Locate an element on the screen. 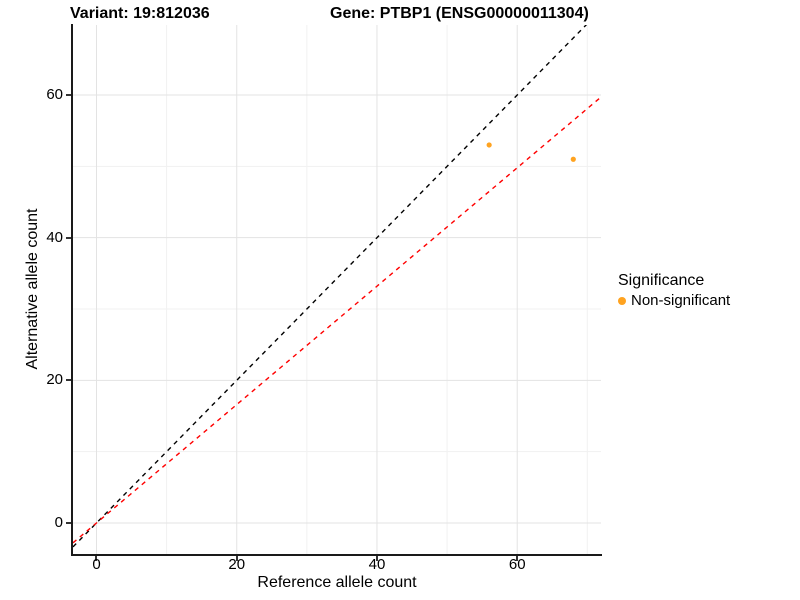 Image resolution: width=800 pixels, height=600 pixels. y-tick-label: 20 is located at coordinates (54, 380).